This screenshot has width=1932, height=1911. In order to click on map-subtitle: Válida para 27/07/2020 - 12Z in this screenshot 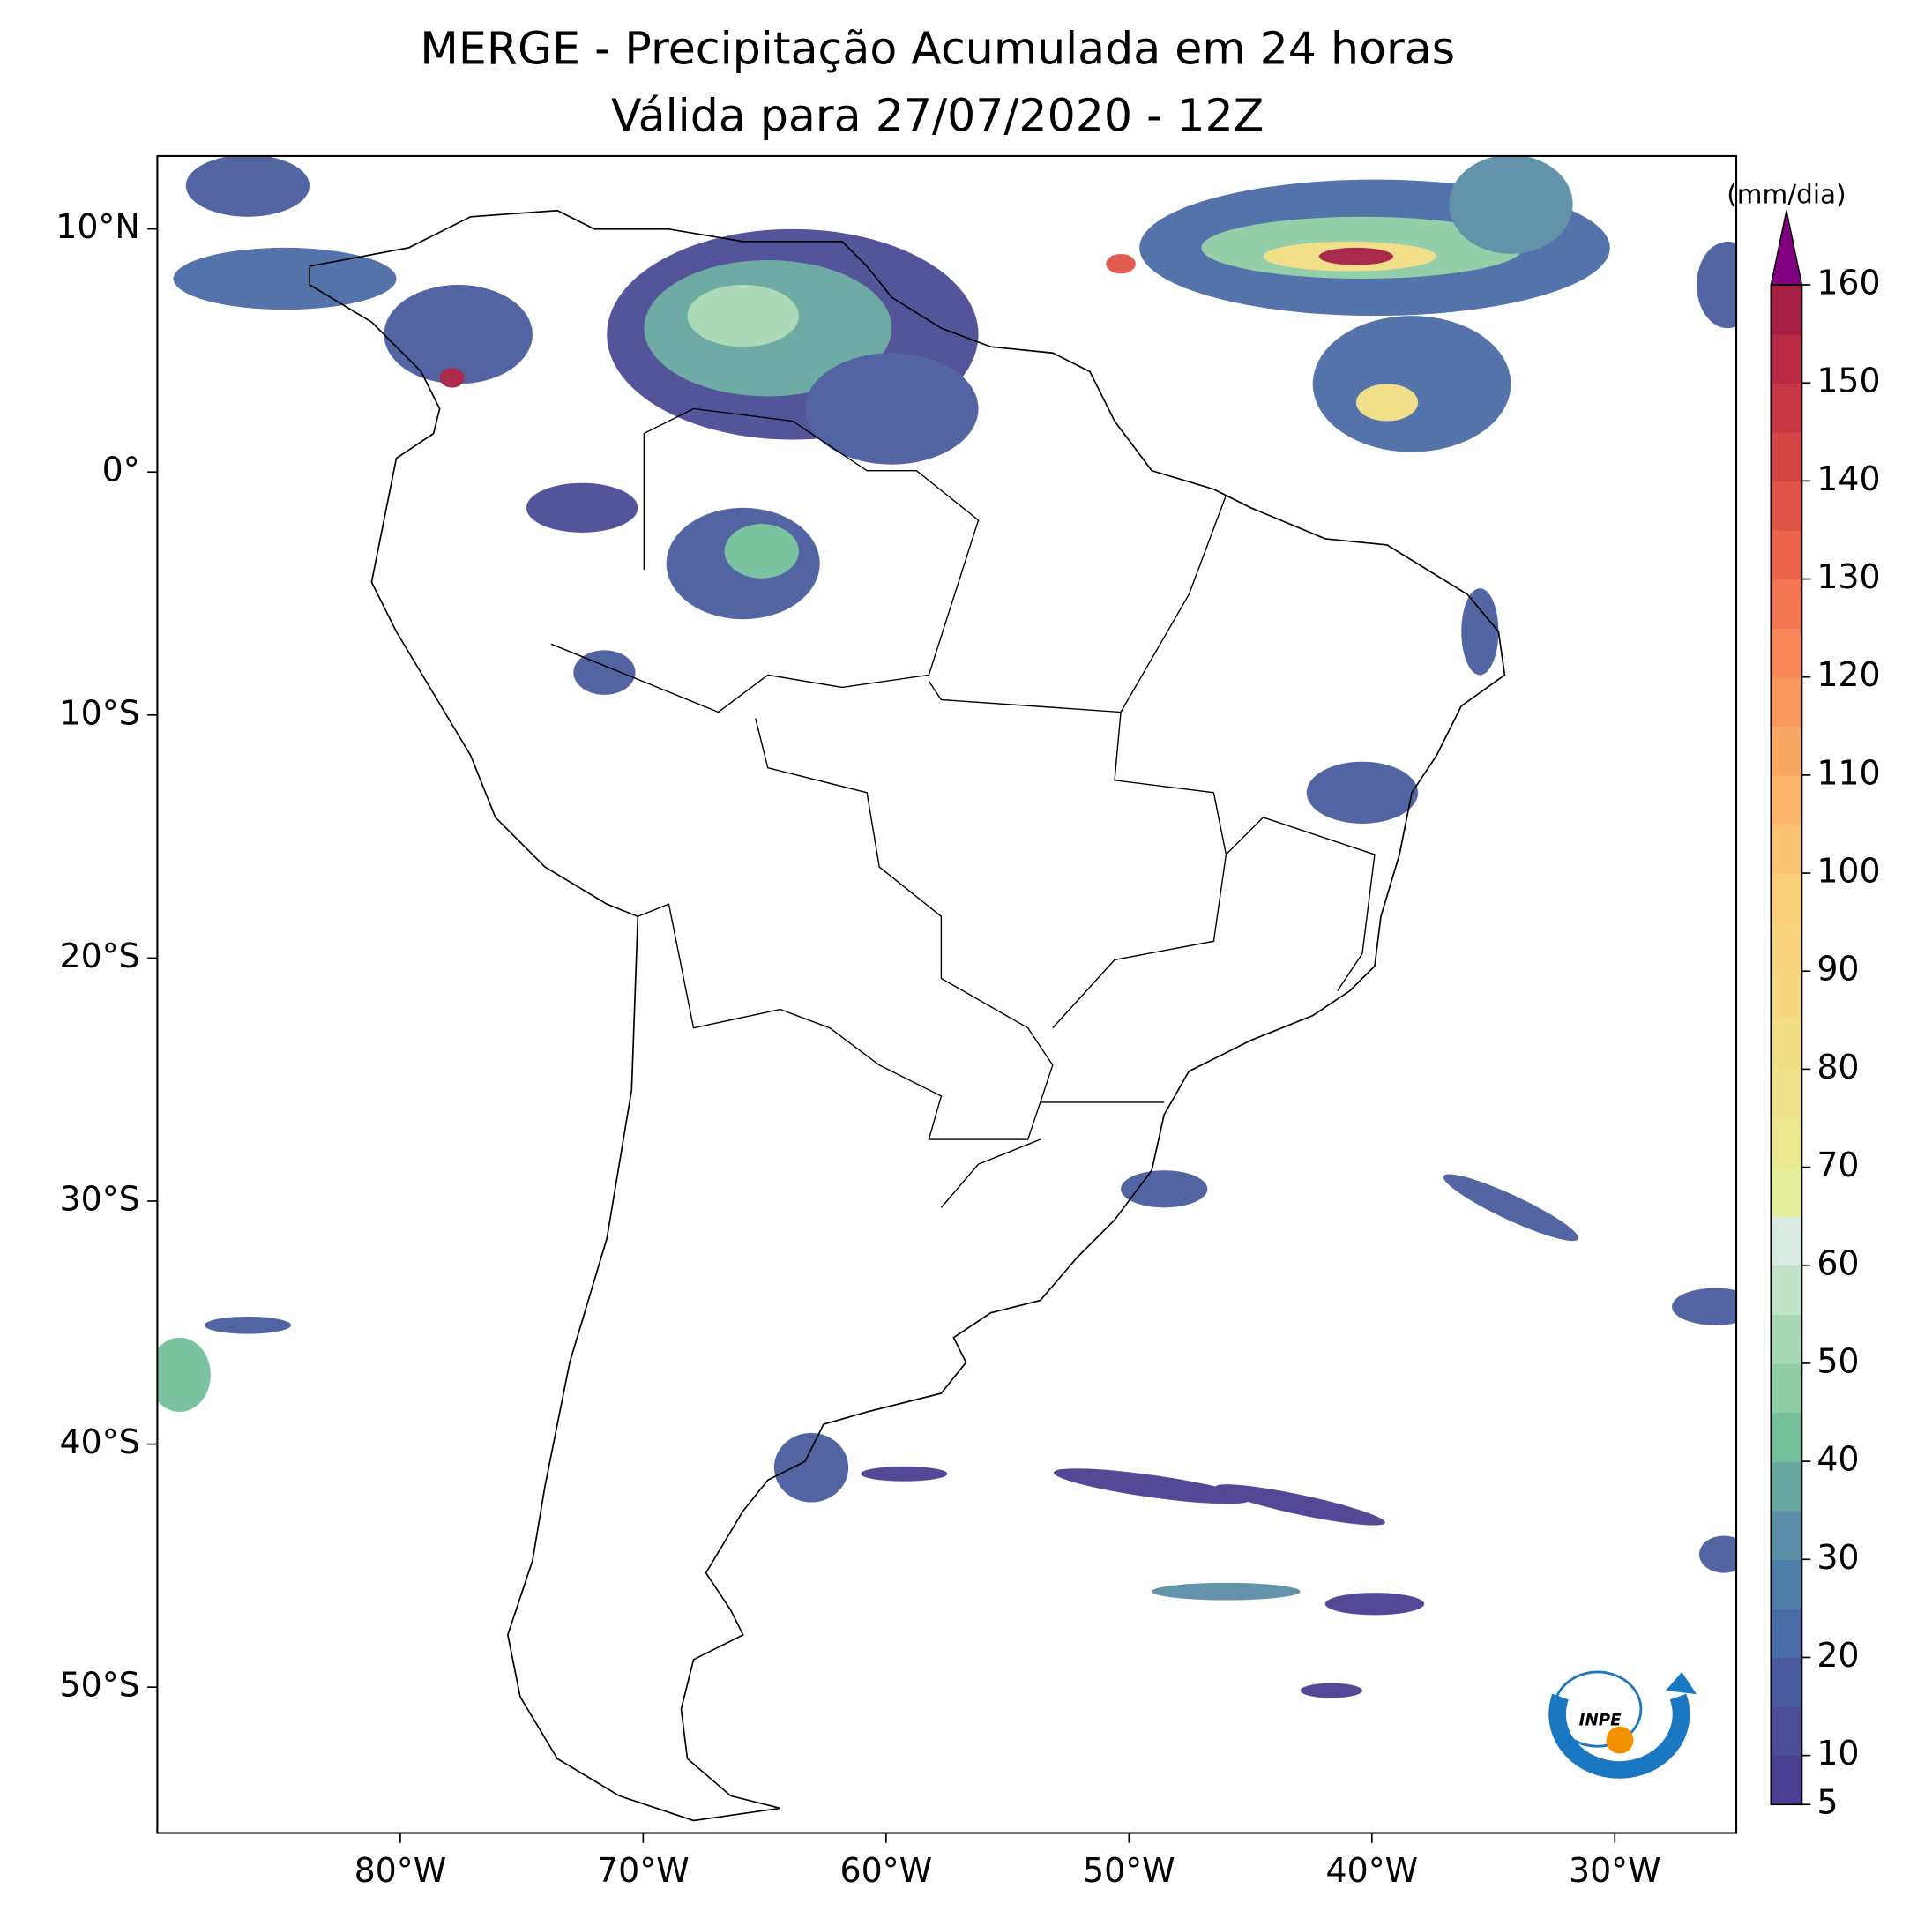, I will do `click(937, 115)`.